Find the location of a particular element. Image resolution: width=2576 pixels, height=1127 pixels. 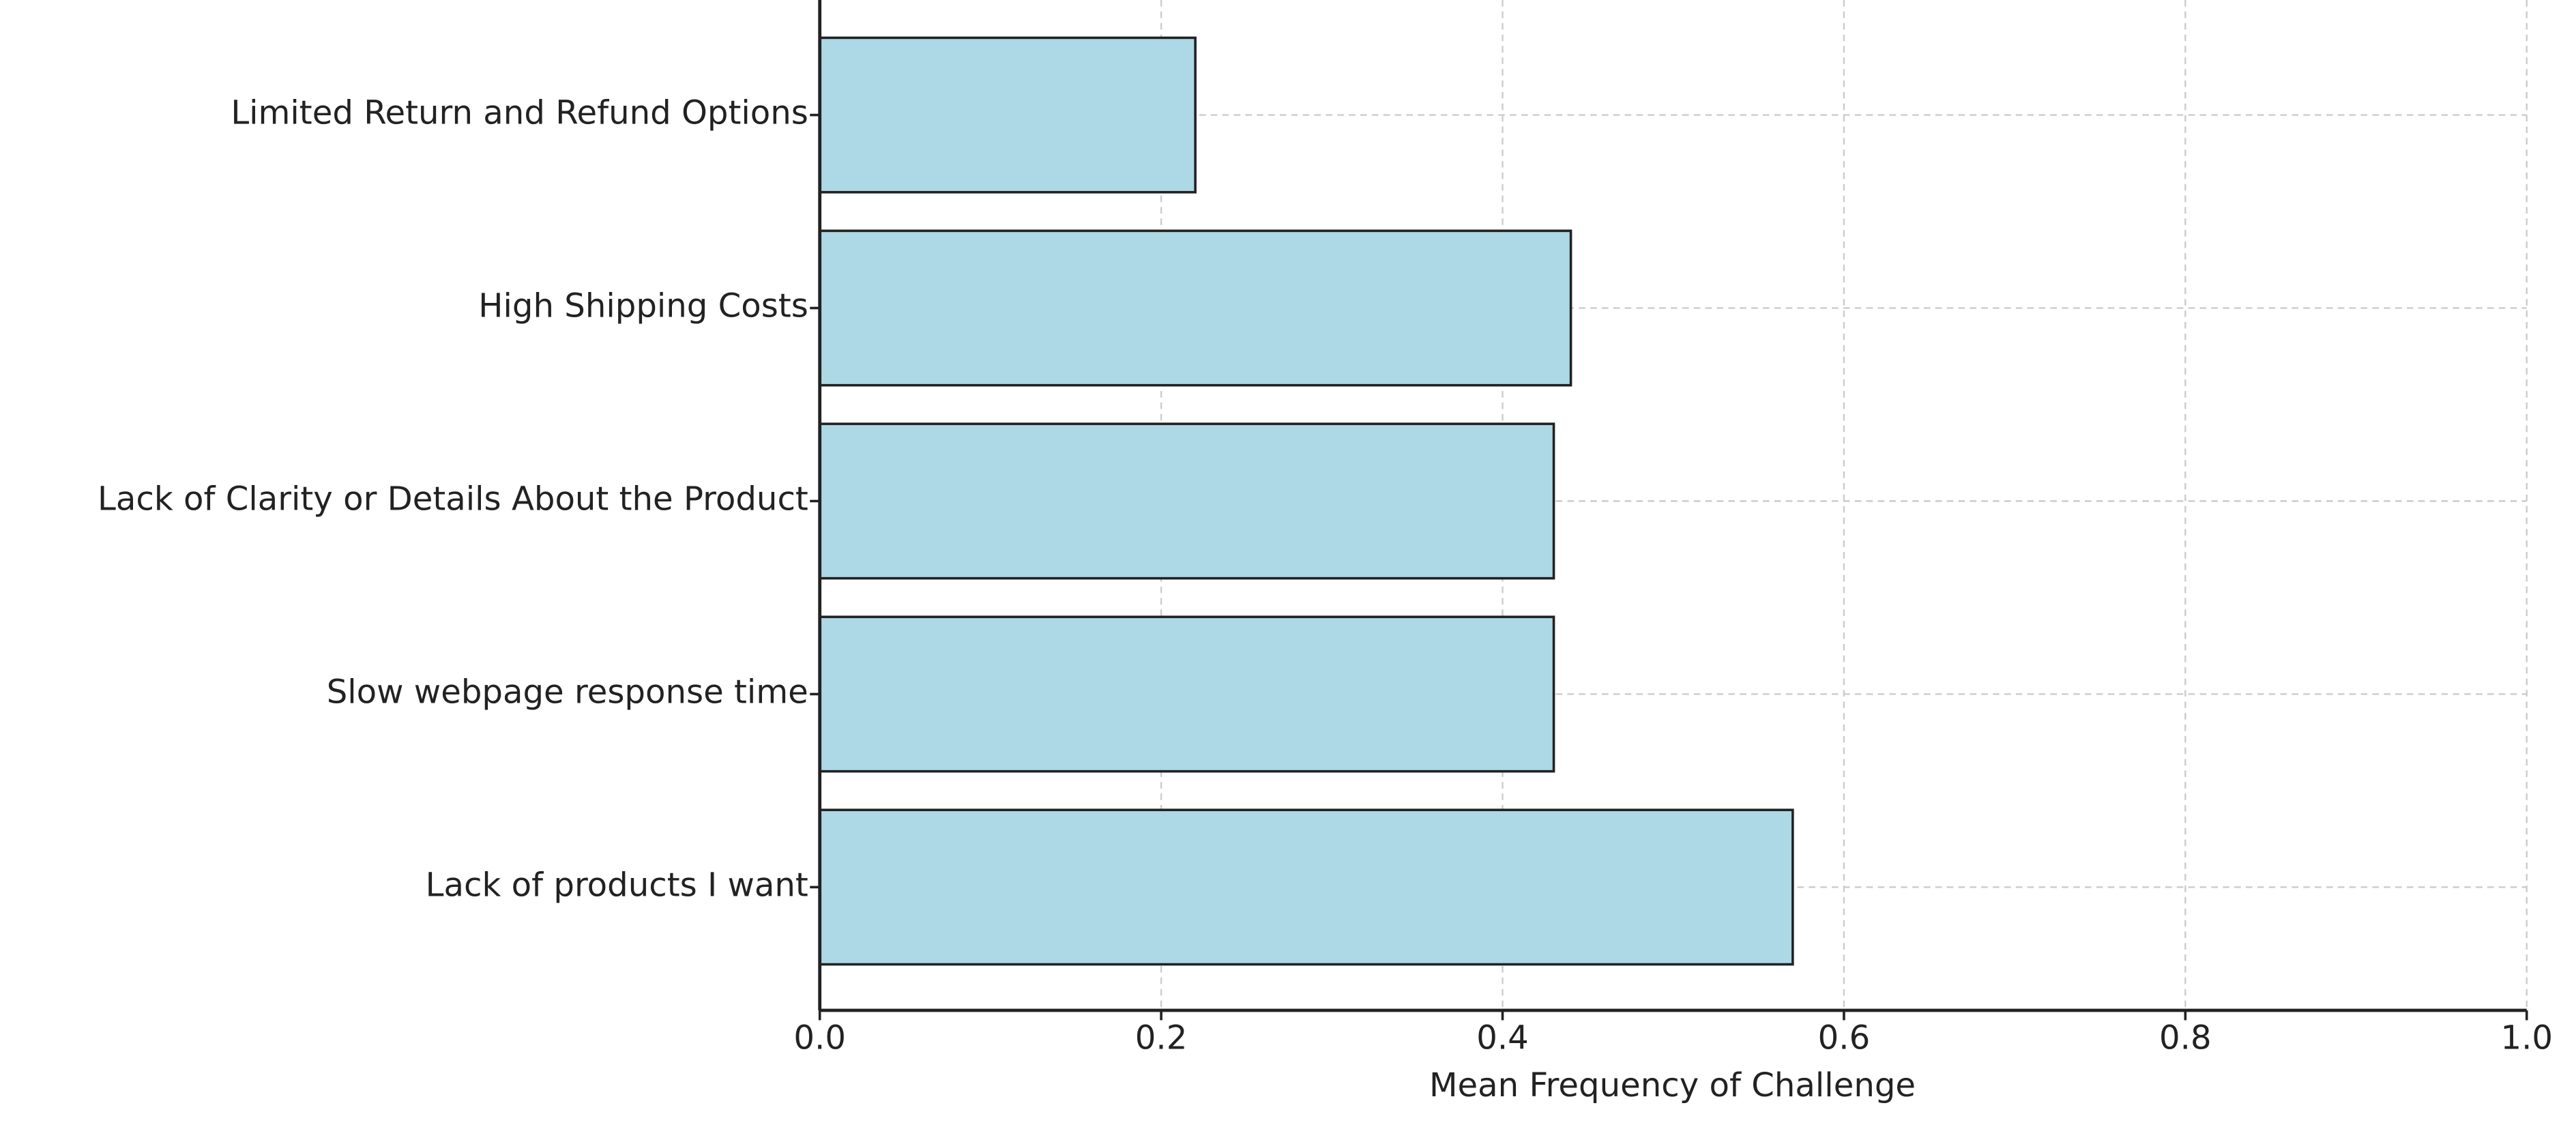

x-tick-label: 0.0 is located at coordinates (819, 1038).